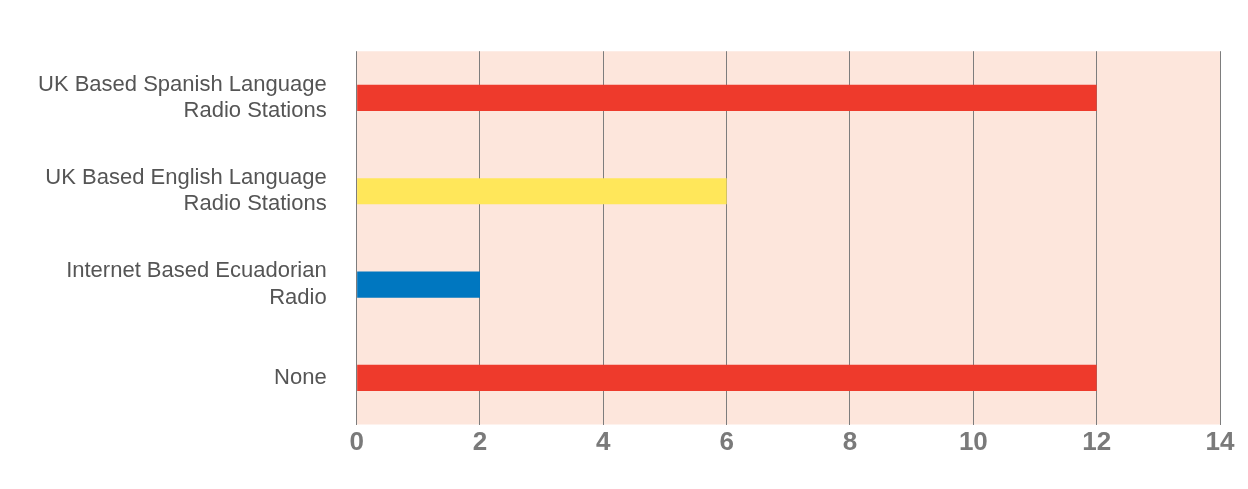 The image size is (1248, 489). I want to click on x-tick-label: 14, so click(1220, 441).